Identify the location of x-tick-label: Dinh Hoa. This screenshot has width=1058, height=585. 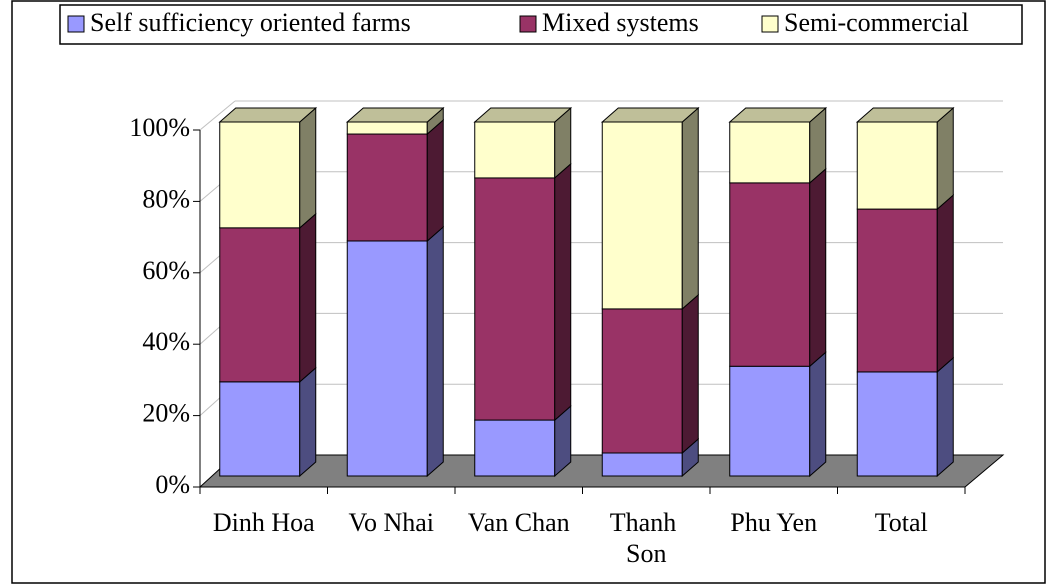
(264, 522).